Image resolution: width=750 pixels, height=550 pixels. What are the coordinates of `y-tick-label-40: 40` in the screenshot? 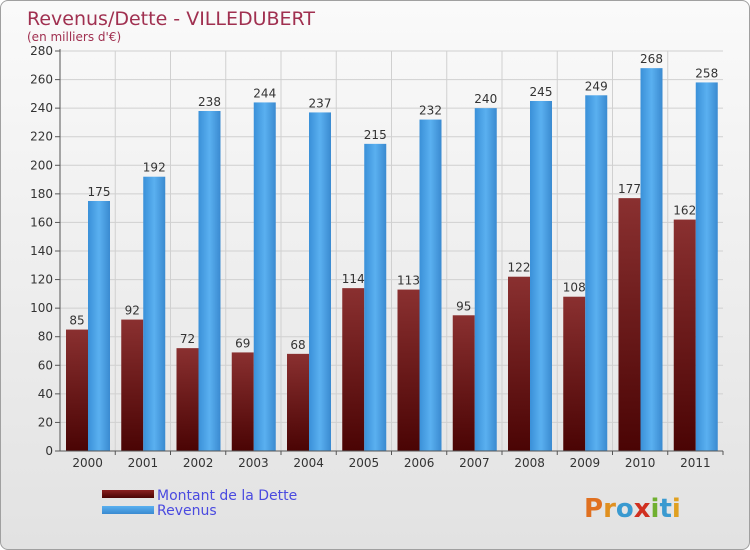 It's located at (45, 394).